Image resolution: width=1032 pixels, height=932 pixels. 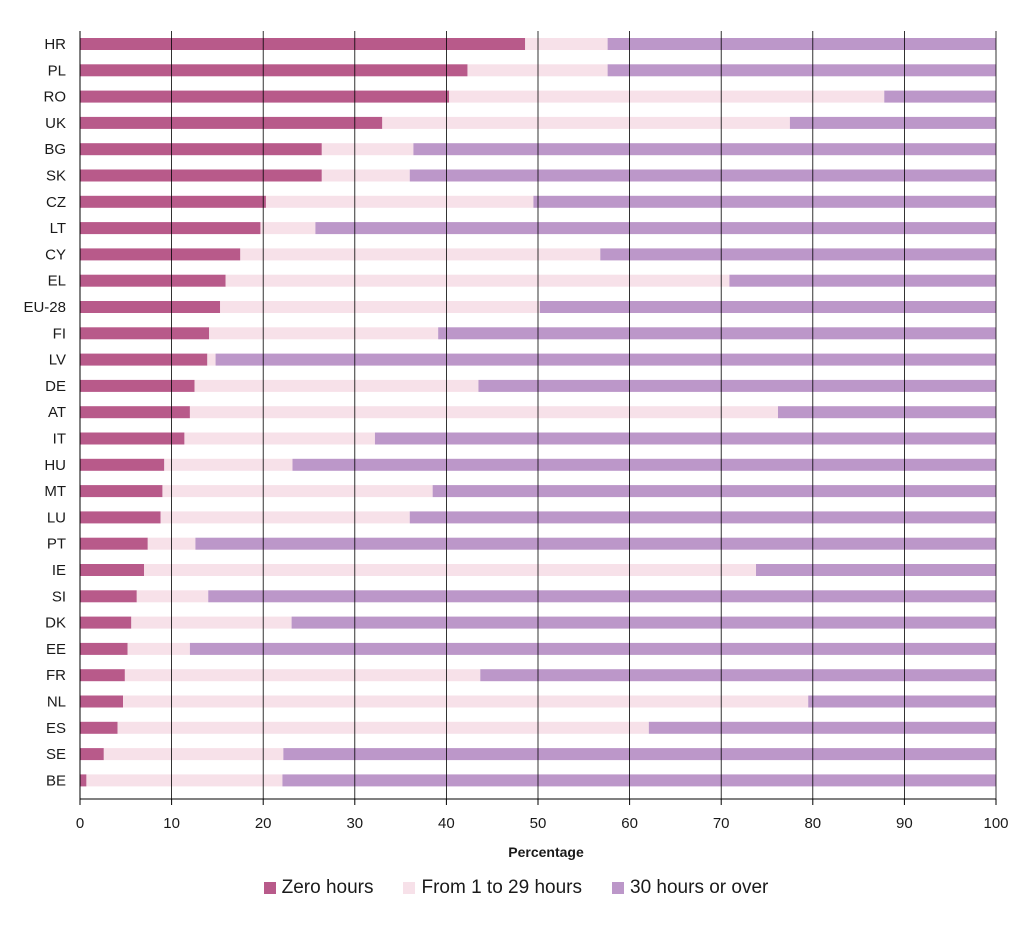 I want to click on bar-pl-30-hours-or-over, so click(x=801, y=70).